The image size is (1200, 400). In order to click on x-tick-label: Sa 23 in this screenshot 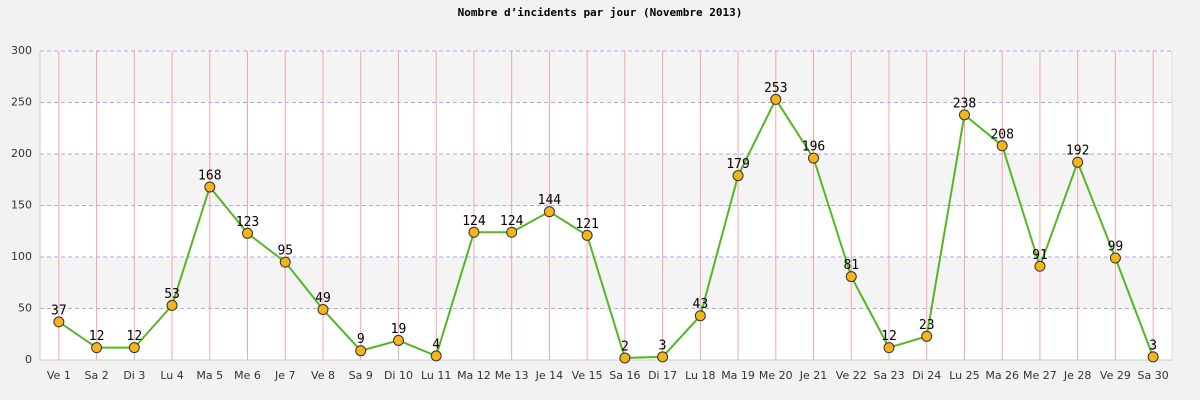, I will do `click(888, 375)`.